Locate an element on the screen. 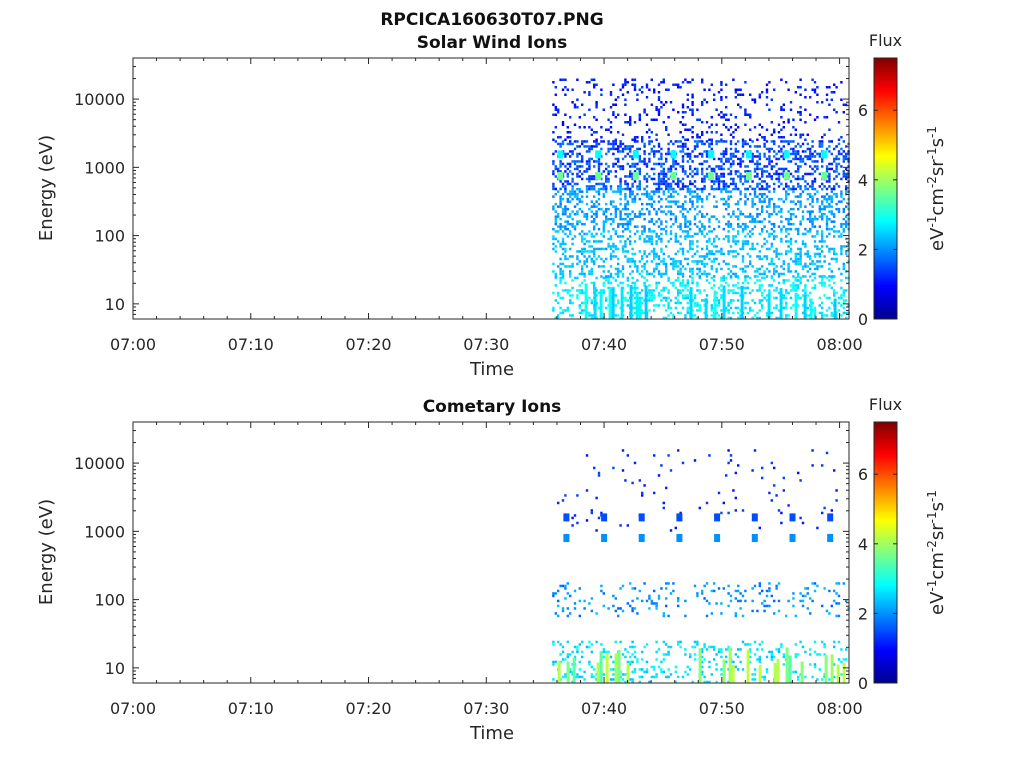 This screenshot has height=768, width=1024. x-tick-label: 07:10 is located at coordinates (251, 708).